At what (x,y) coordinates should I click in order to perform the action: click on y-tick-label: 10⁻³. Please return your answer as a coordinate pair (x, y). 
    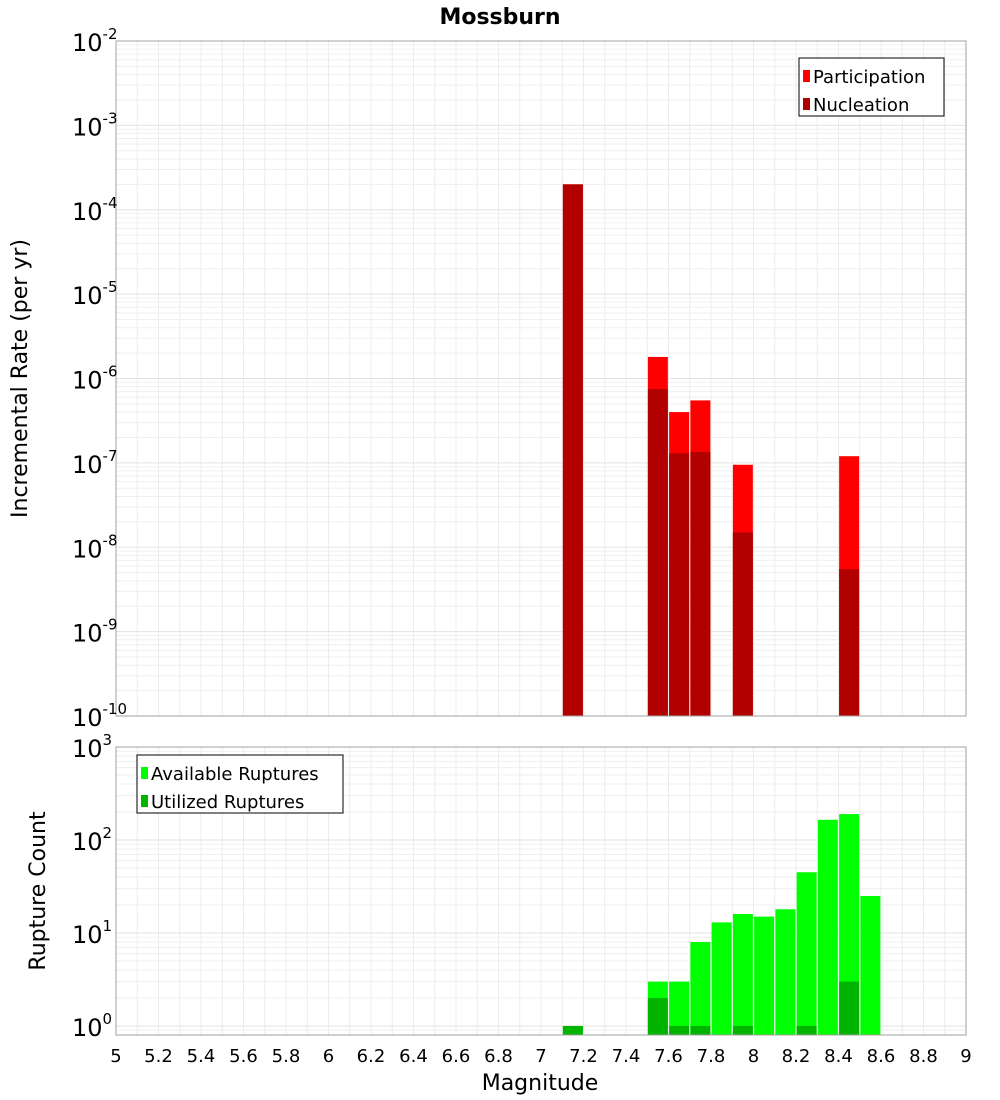
    Looking at the image, I should click on (95, 125).